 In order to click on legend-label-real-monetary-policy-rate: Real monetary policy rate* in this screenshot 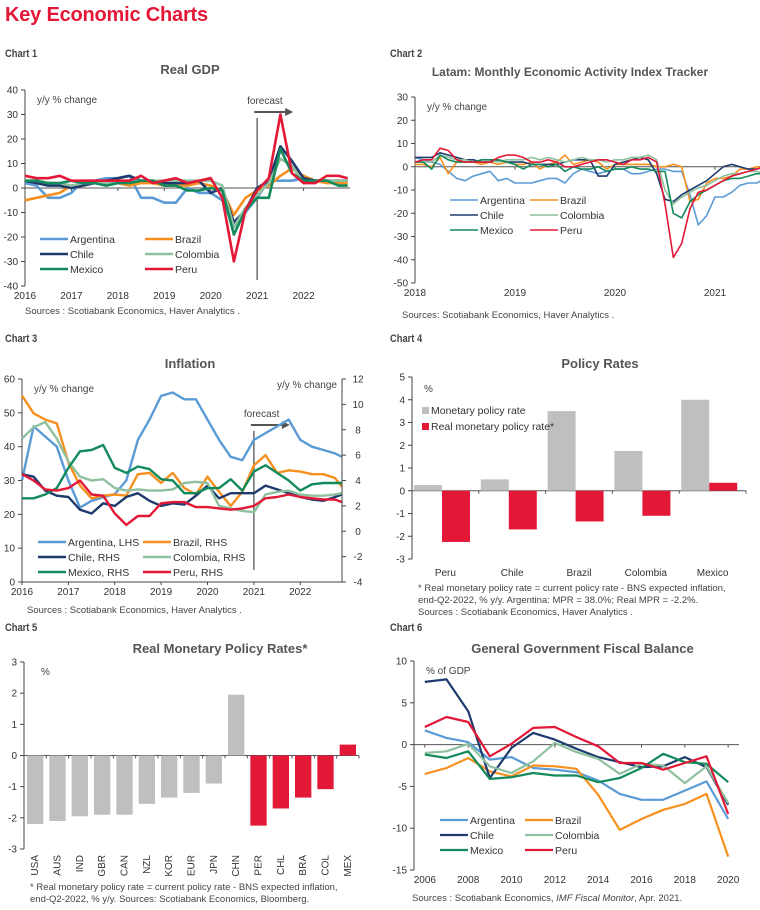, I will do `click(492, 427)`.